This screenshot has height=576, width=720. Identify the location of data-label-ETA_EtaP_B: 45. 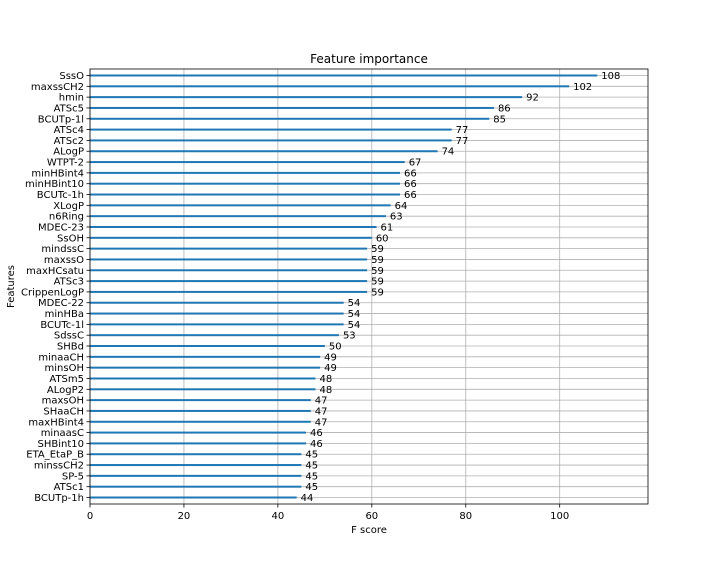
(311, 455).